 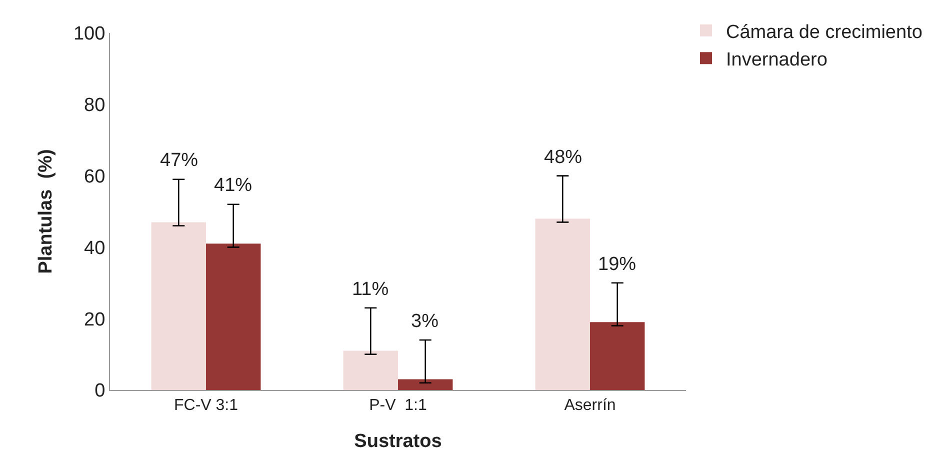 I want to click on y-tick-label: 80, so click(x=95, y=105).